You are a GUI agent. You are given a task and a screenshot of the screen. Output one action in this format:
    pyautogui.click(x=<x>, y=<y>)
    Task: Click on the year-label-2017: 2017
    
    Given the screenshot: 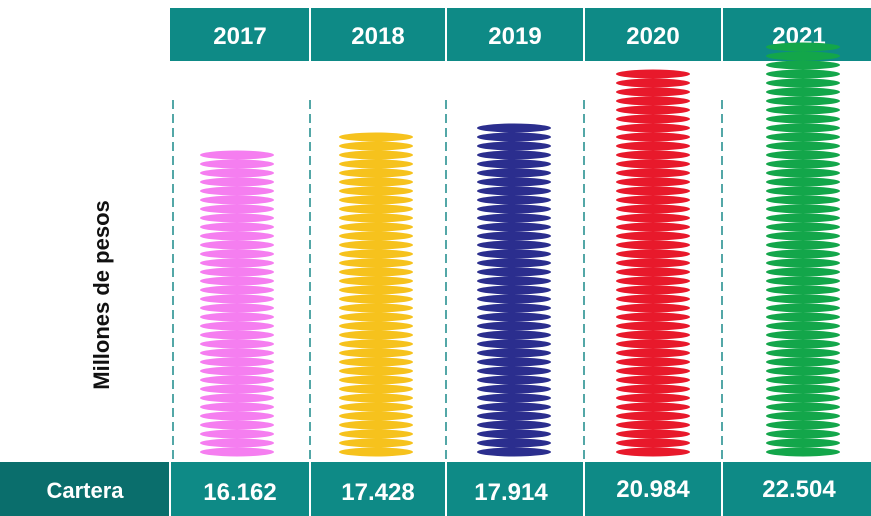 What is the action you would take?
    pyautogui.click(x=239, y=36)
    